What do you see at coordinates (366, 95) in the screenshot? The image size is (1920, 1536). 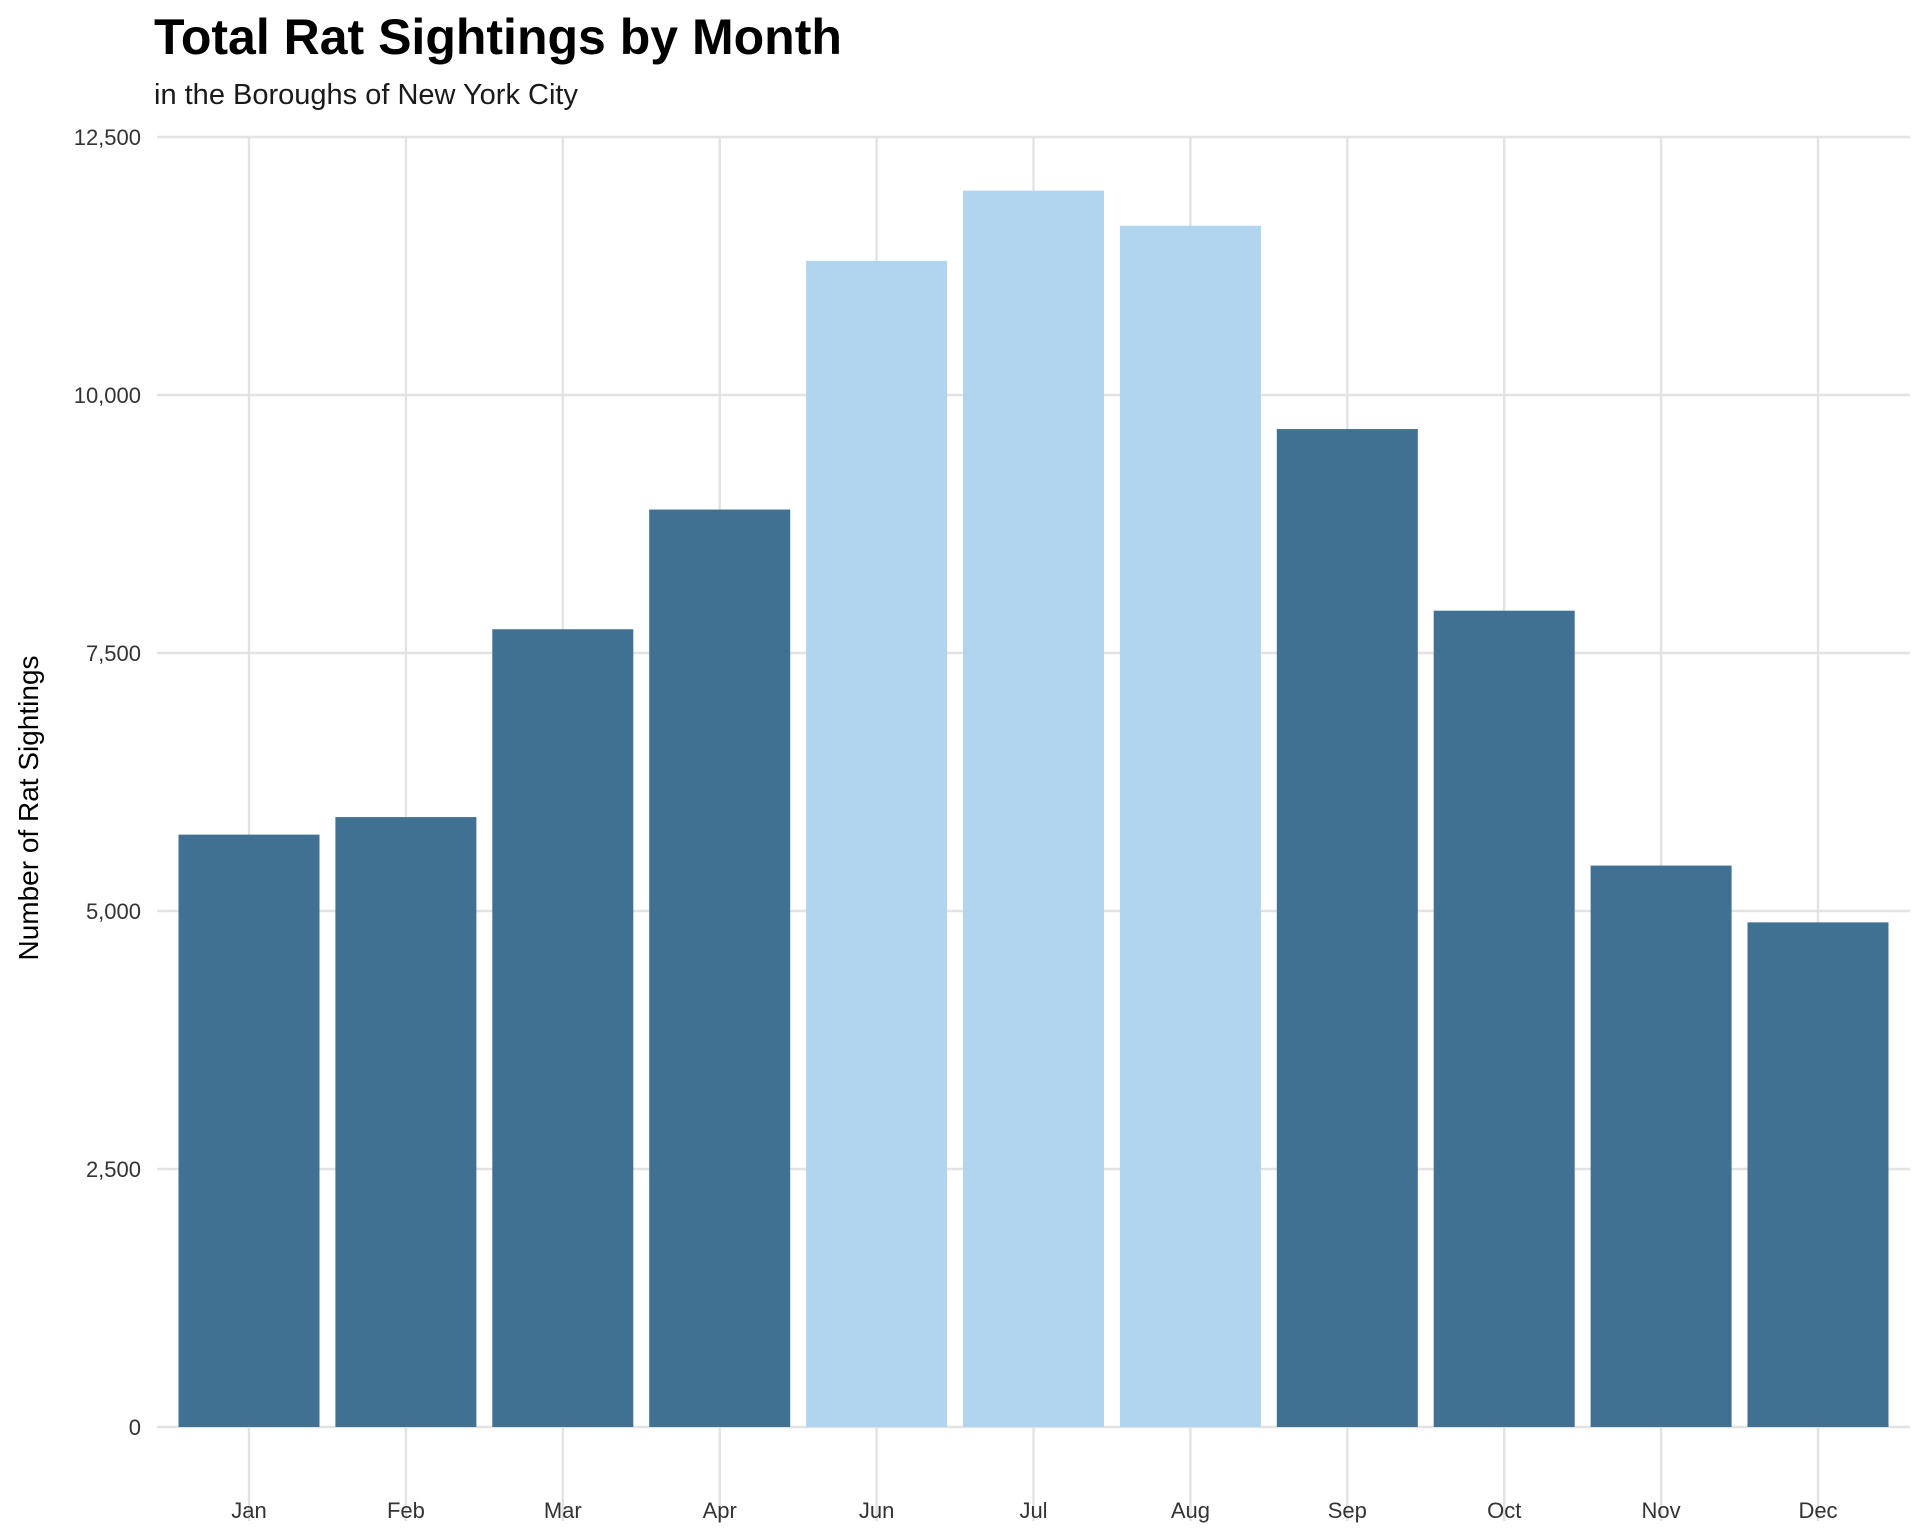 I see `chart-subtitle: in the Boroughs of New York City` at bounding box center [366, 95].